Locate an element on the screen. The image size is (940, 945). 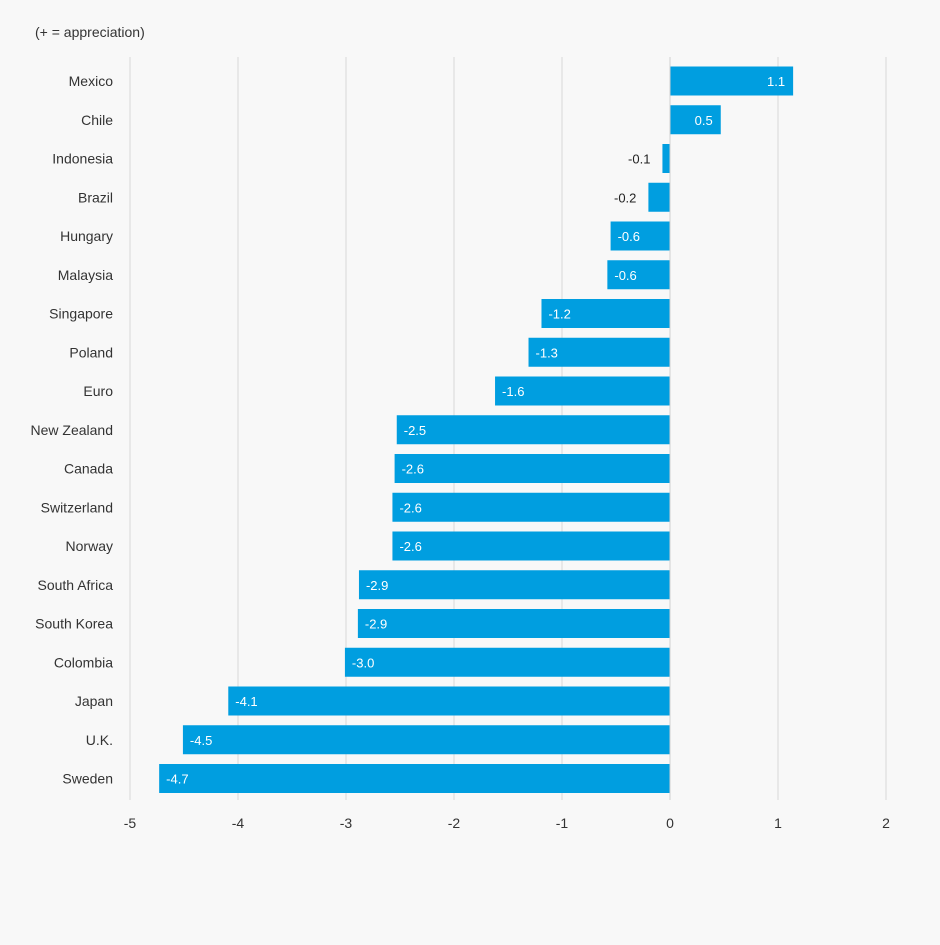
x-tick-label: 1 is located at coordinates (778, 823).